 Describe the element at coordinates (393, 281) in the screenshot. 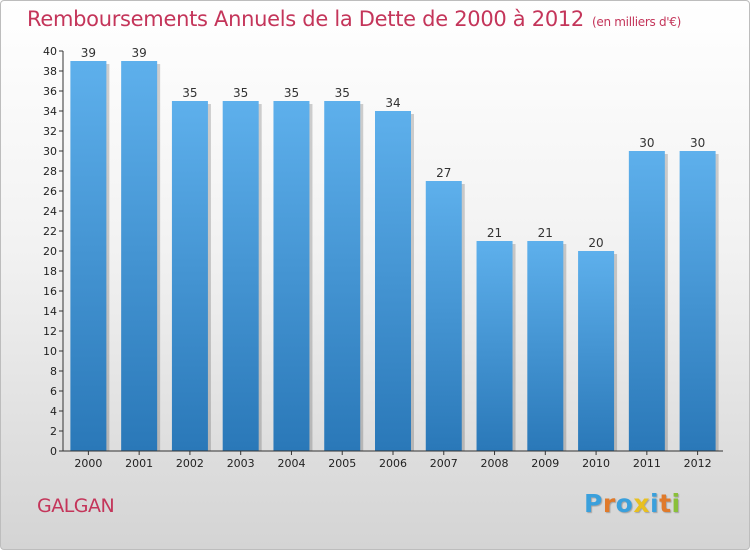

I see `bar-2006` at that location.